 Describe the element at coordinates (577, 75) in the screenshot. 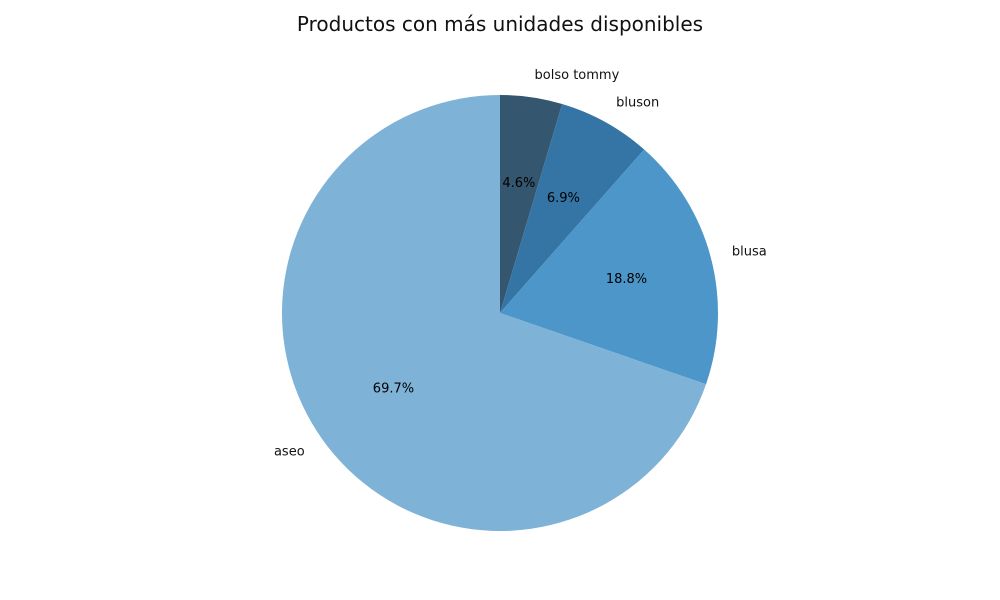

I see `category-label-bolso-tommy: bolso tommy` at that location.